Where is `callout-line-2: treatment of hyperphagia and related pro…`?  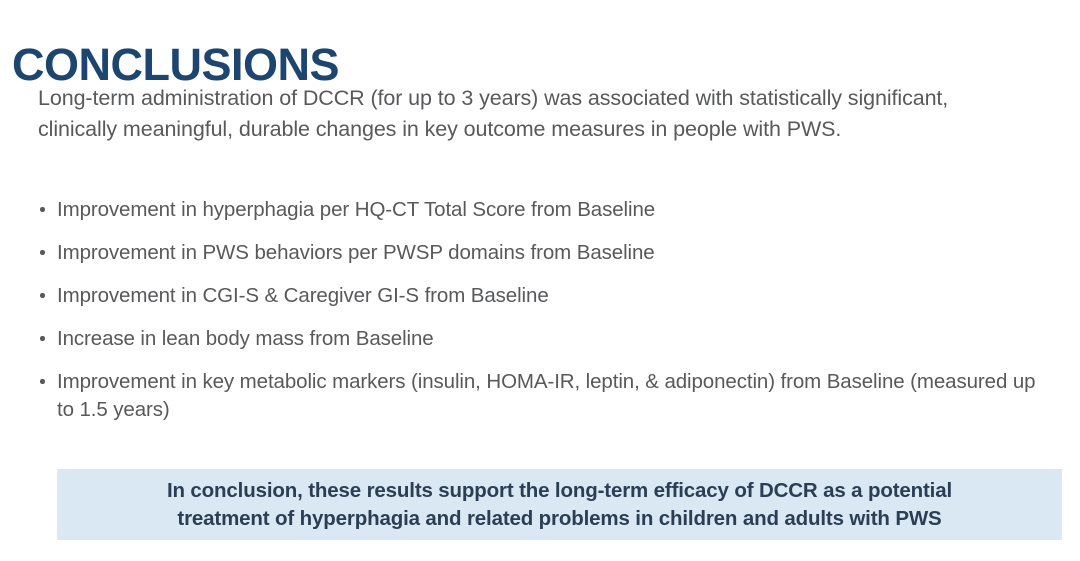 callout-line-2: treatment of hyperphagia and related pro… is located at coordinates (559, 518).